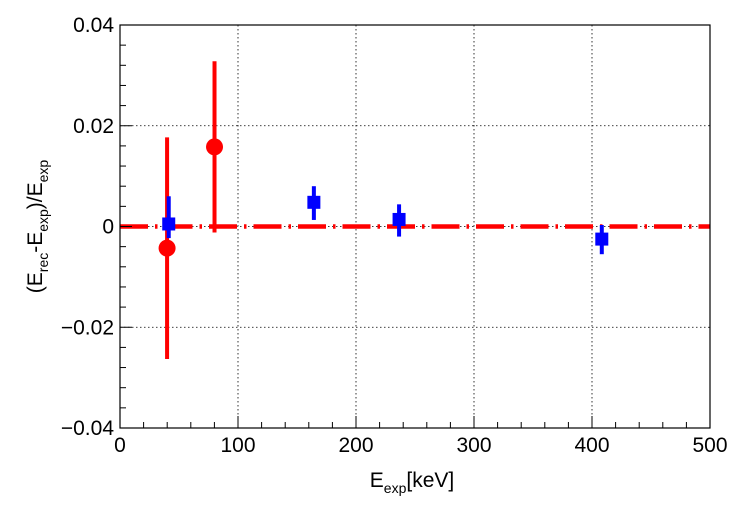 This screenshot has height=508, width=747. Describe the element at coordinates (385, 220) in the screenshot. I see `series-blue` at that location.